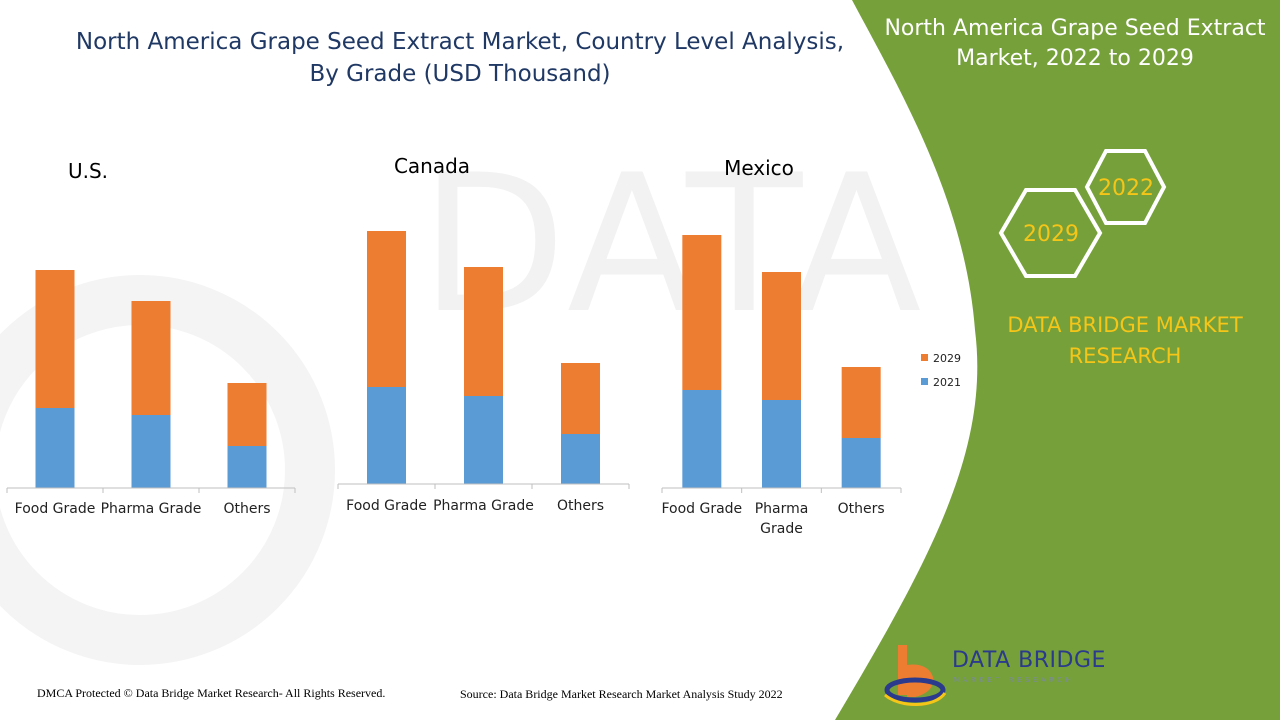 This screenshot has width=1280, height=720. I want to click on watermark-circle, so click(167, 470).